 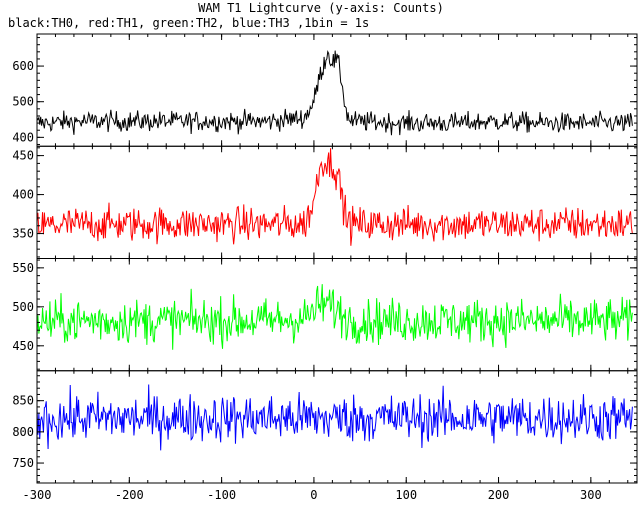 I want to click on y-tick-label: 800, so click(x=23, y=432).